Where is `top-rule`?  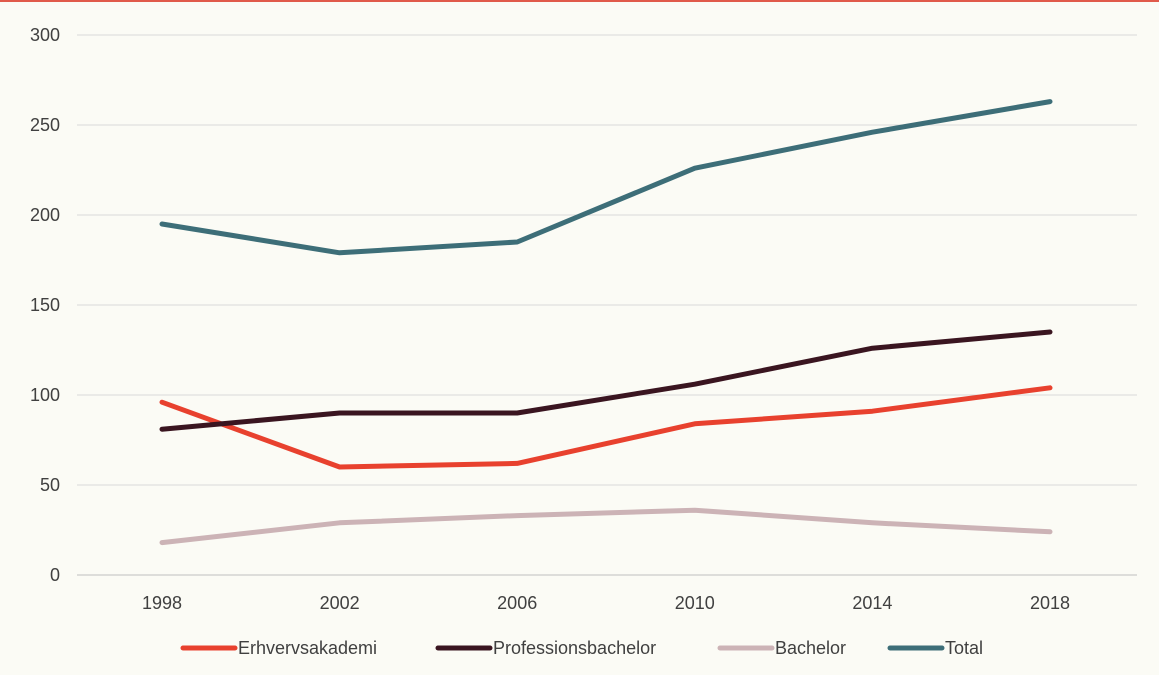 top-rule is located at coordinates (579, 1).